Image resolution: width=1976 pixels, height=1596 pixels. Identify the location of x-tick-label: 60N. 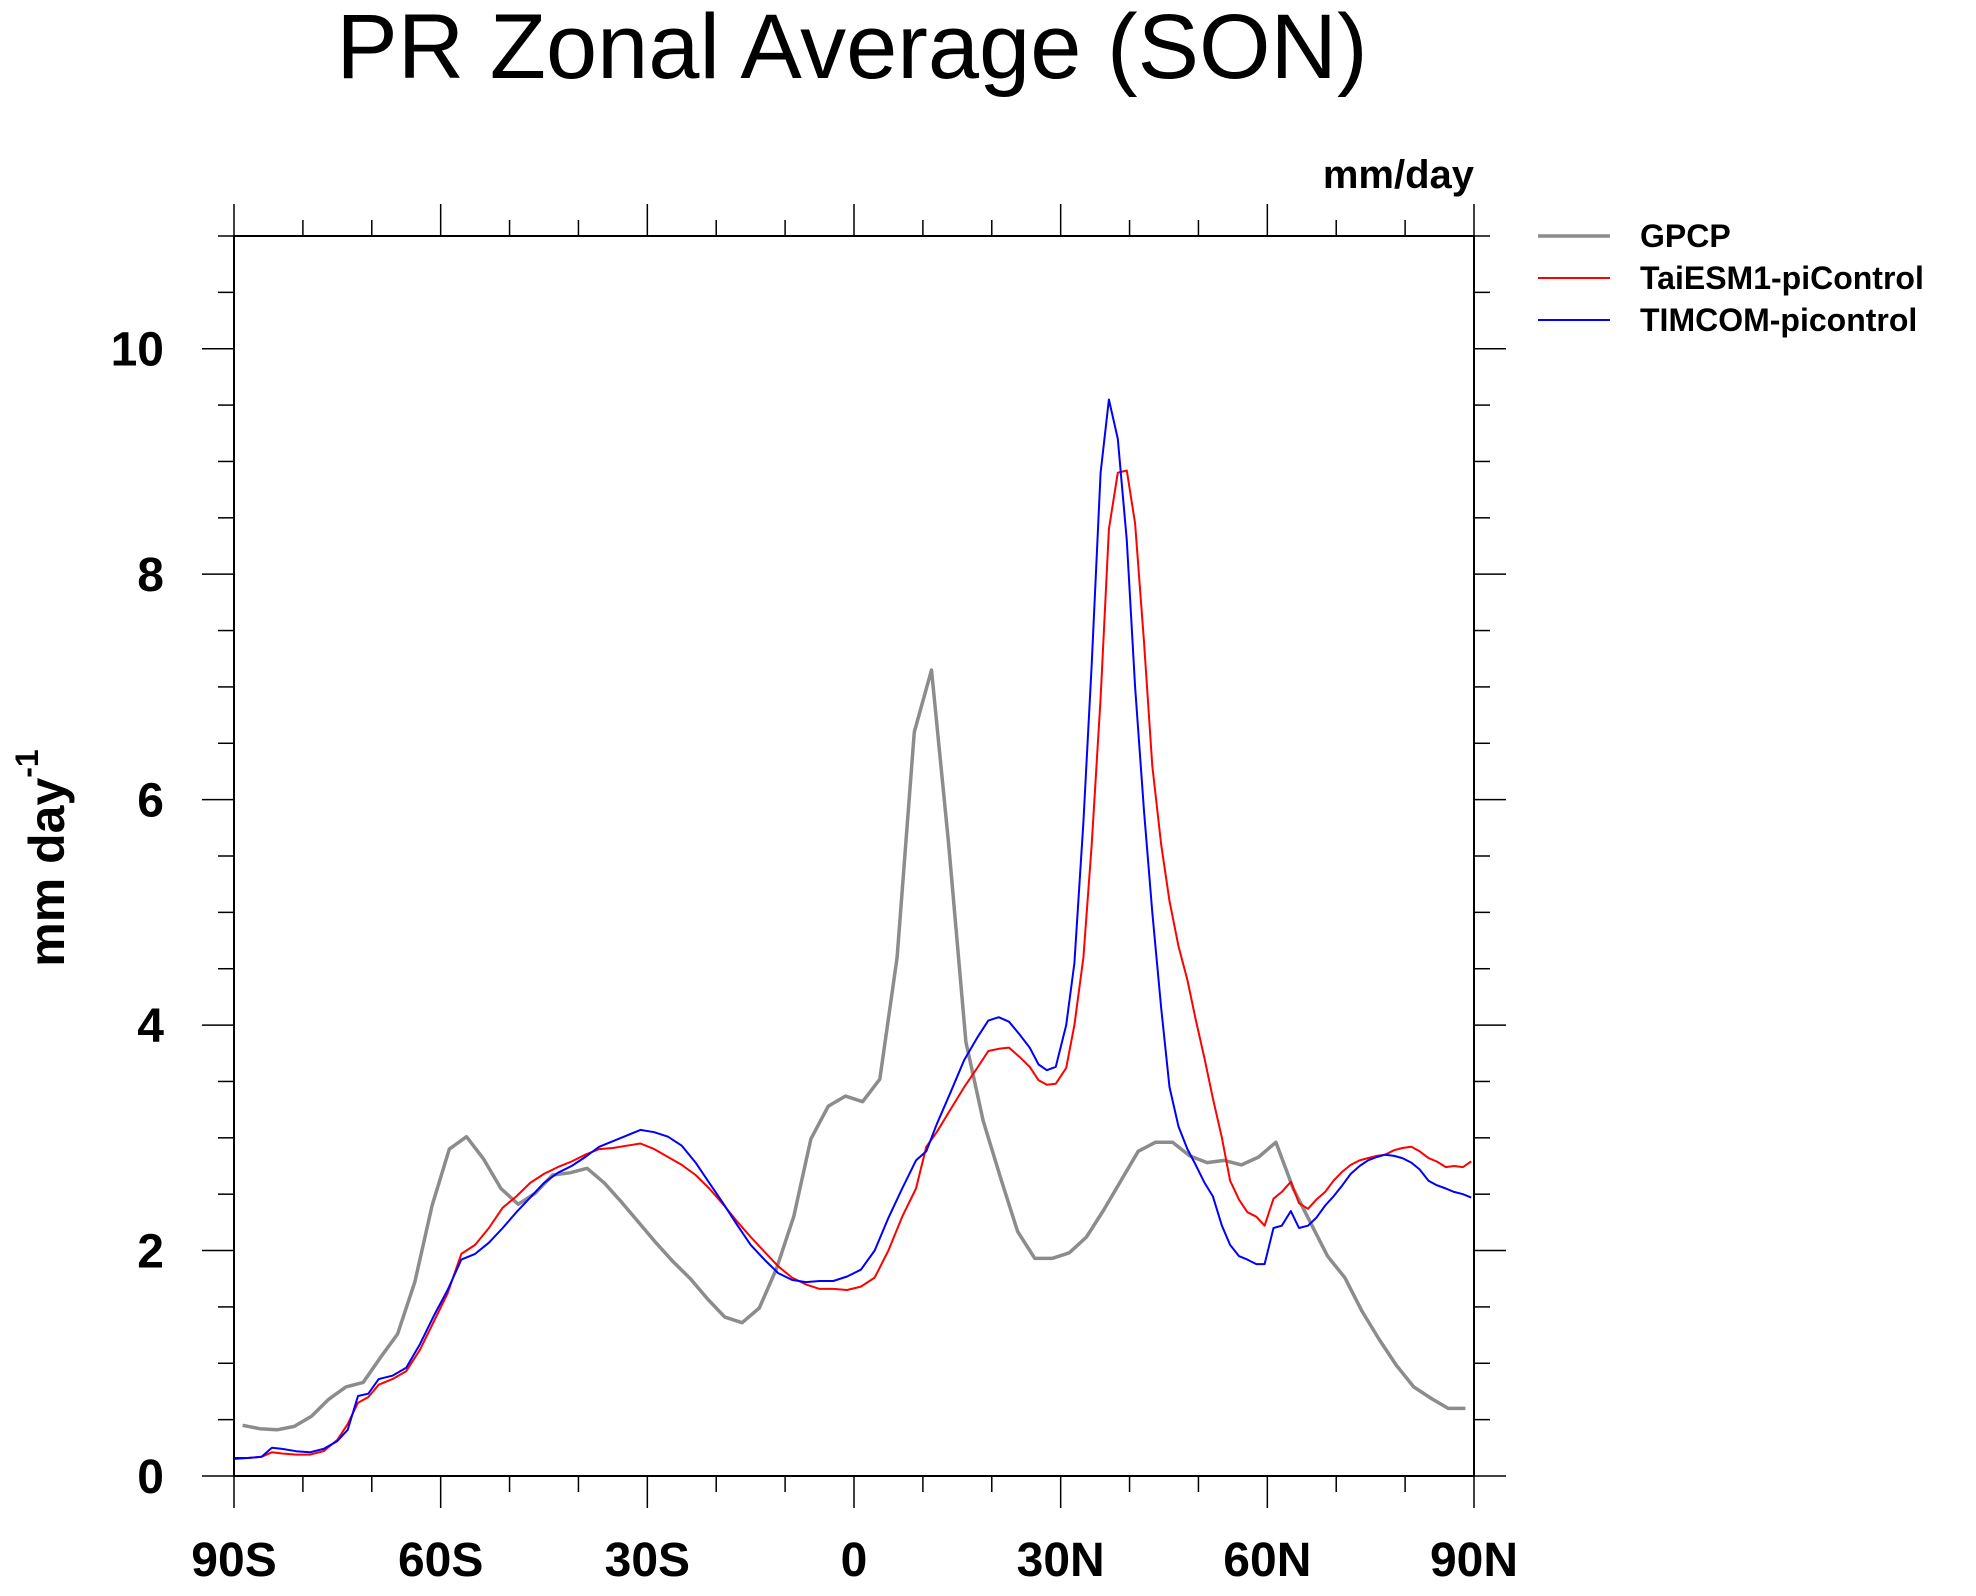
(1267, 1560).